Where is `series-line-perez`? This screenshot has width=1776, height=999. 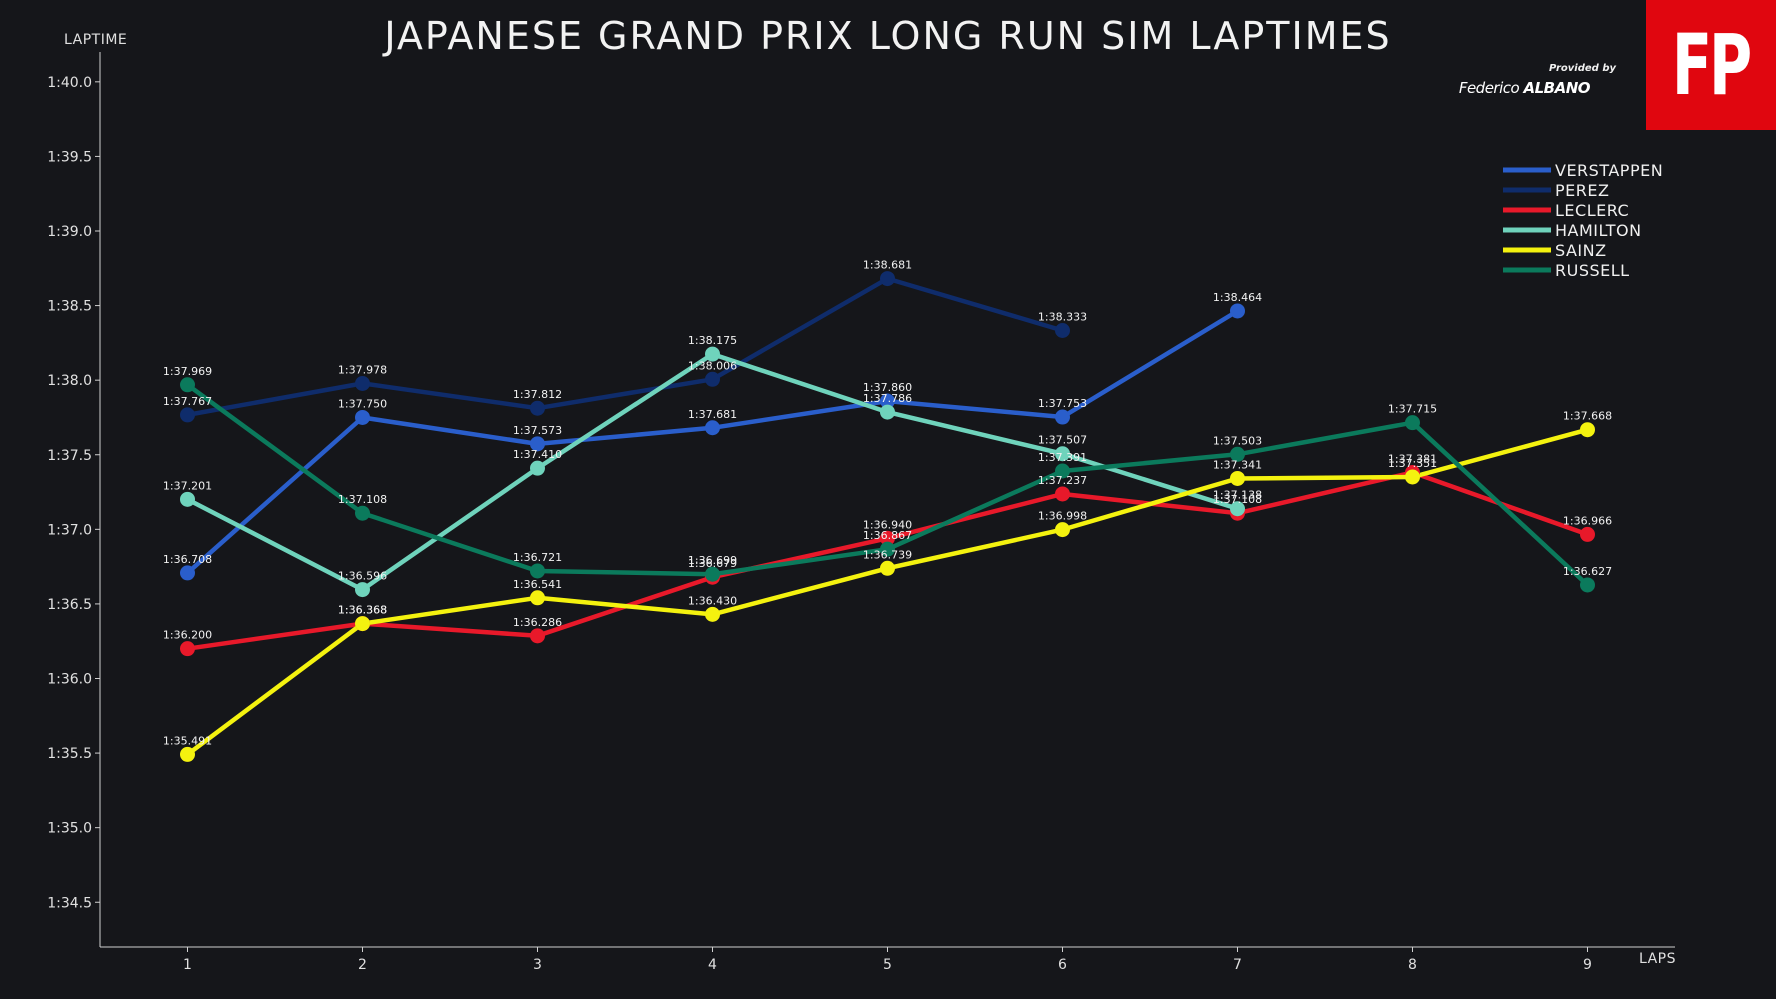
series-line-perez is located at coordinates (625, 347).